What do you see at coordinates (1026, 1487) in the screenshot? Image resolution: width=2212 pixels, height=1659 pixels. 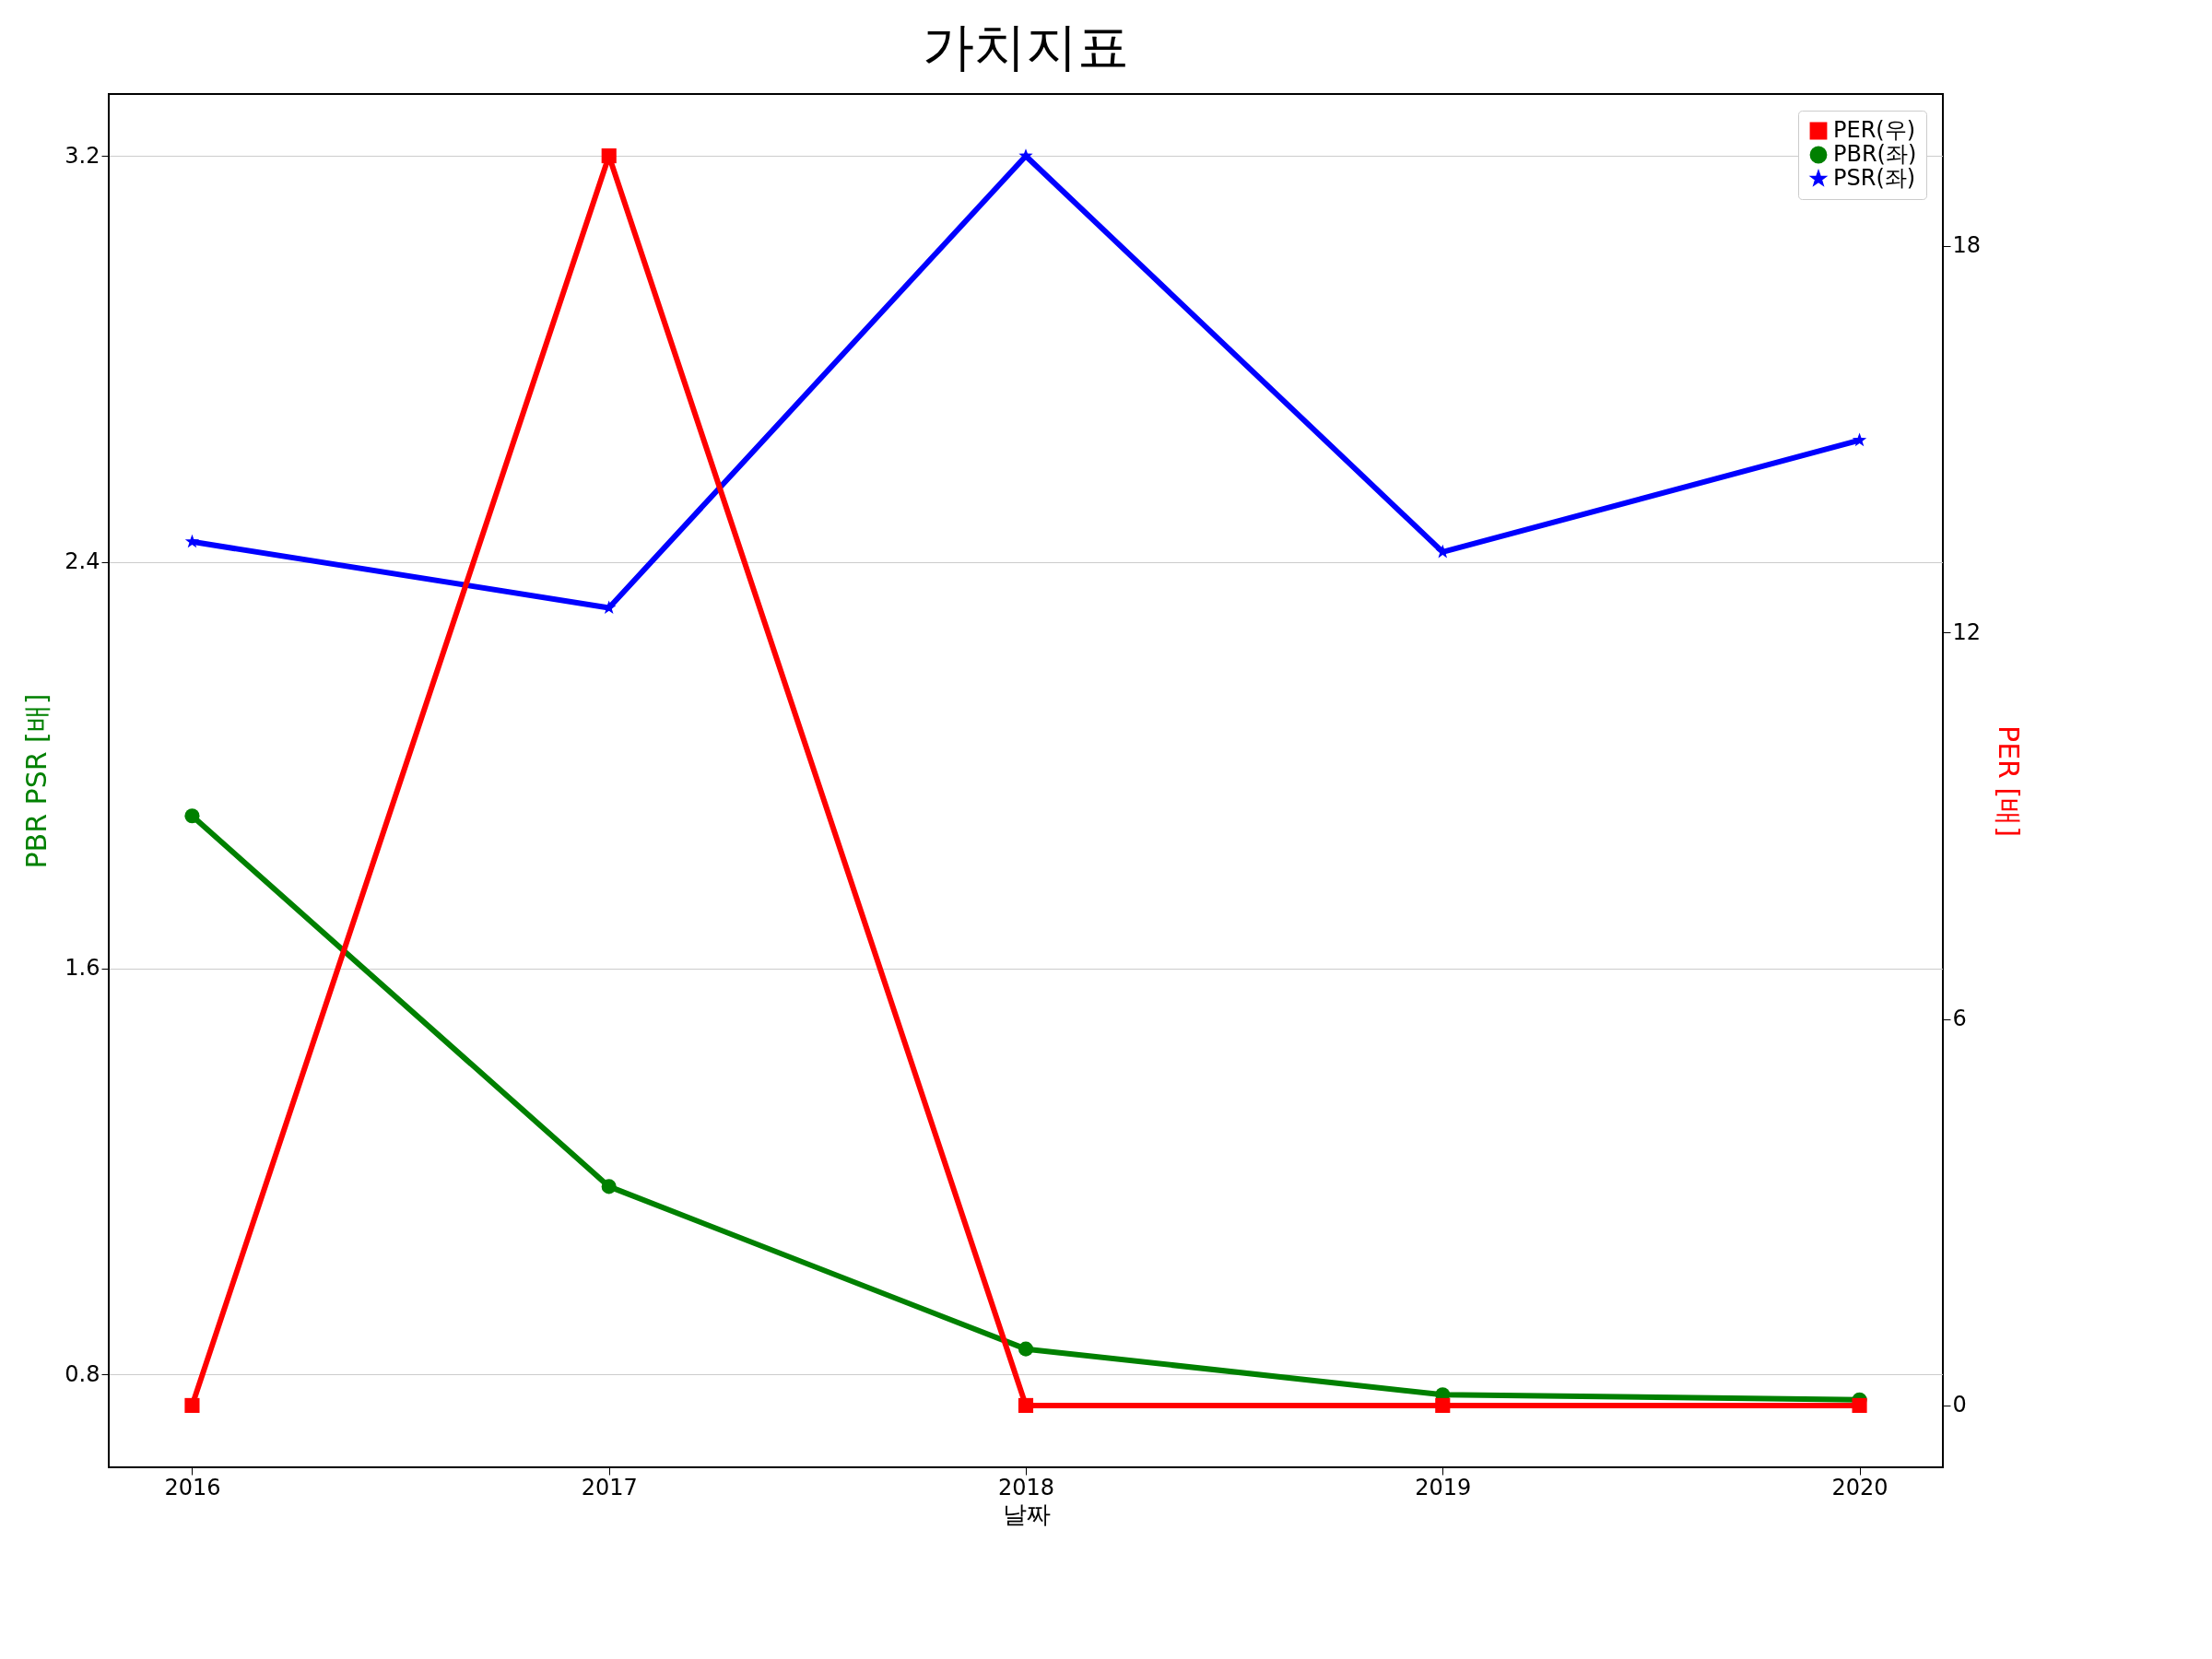 I see `x-tick-label: 2018` at bounding box center [1026, 1487].